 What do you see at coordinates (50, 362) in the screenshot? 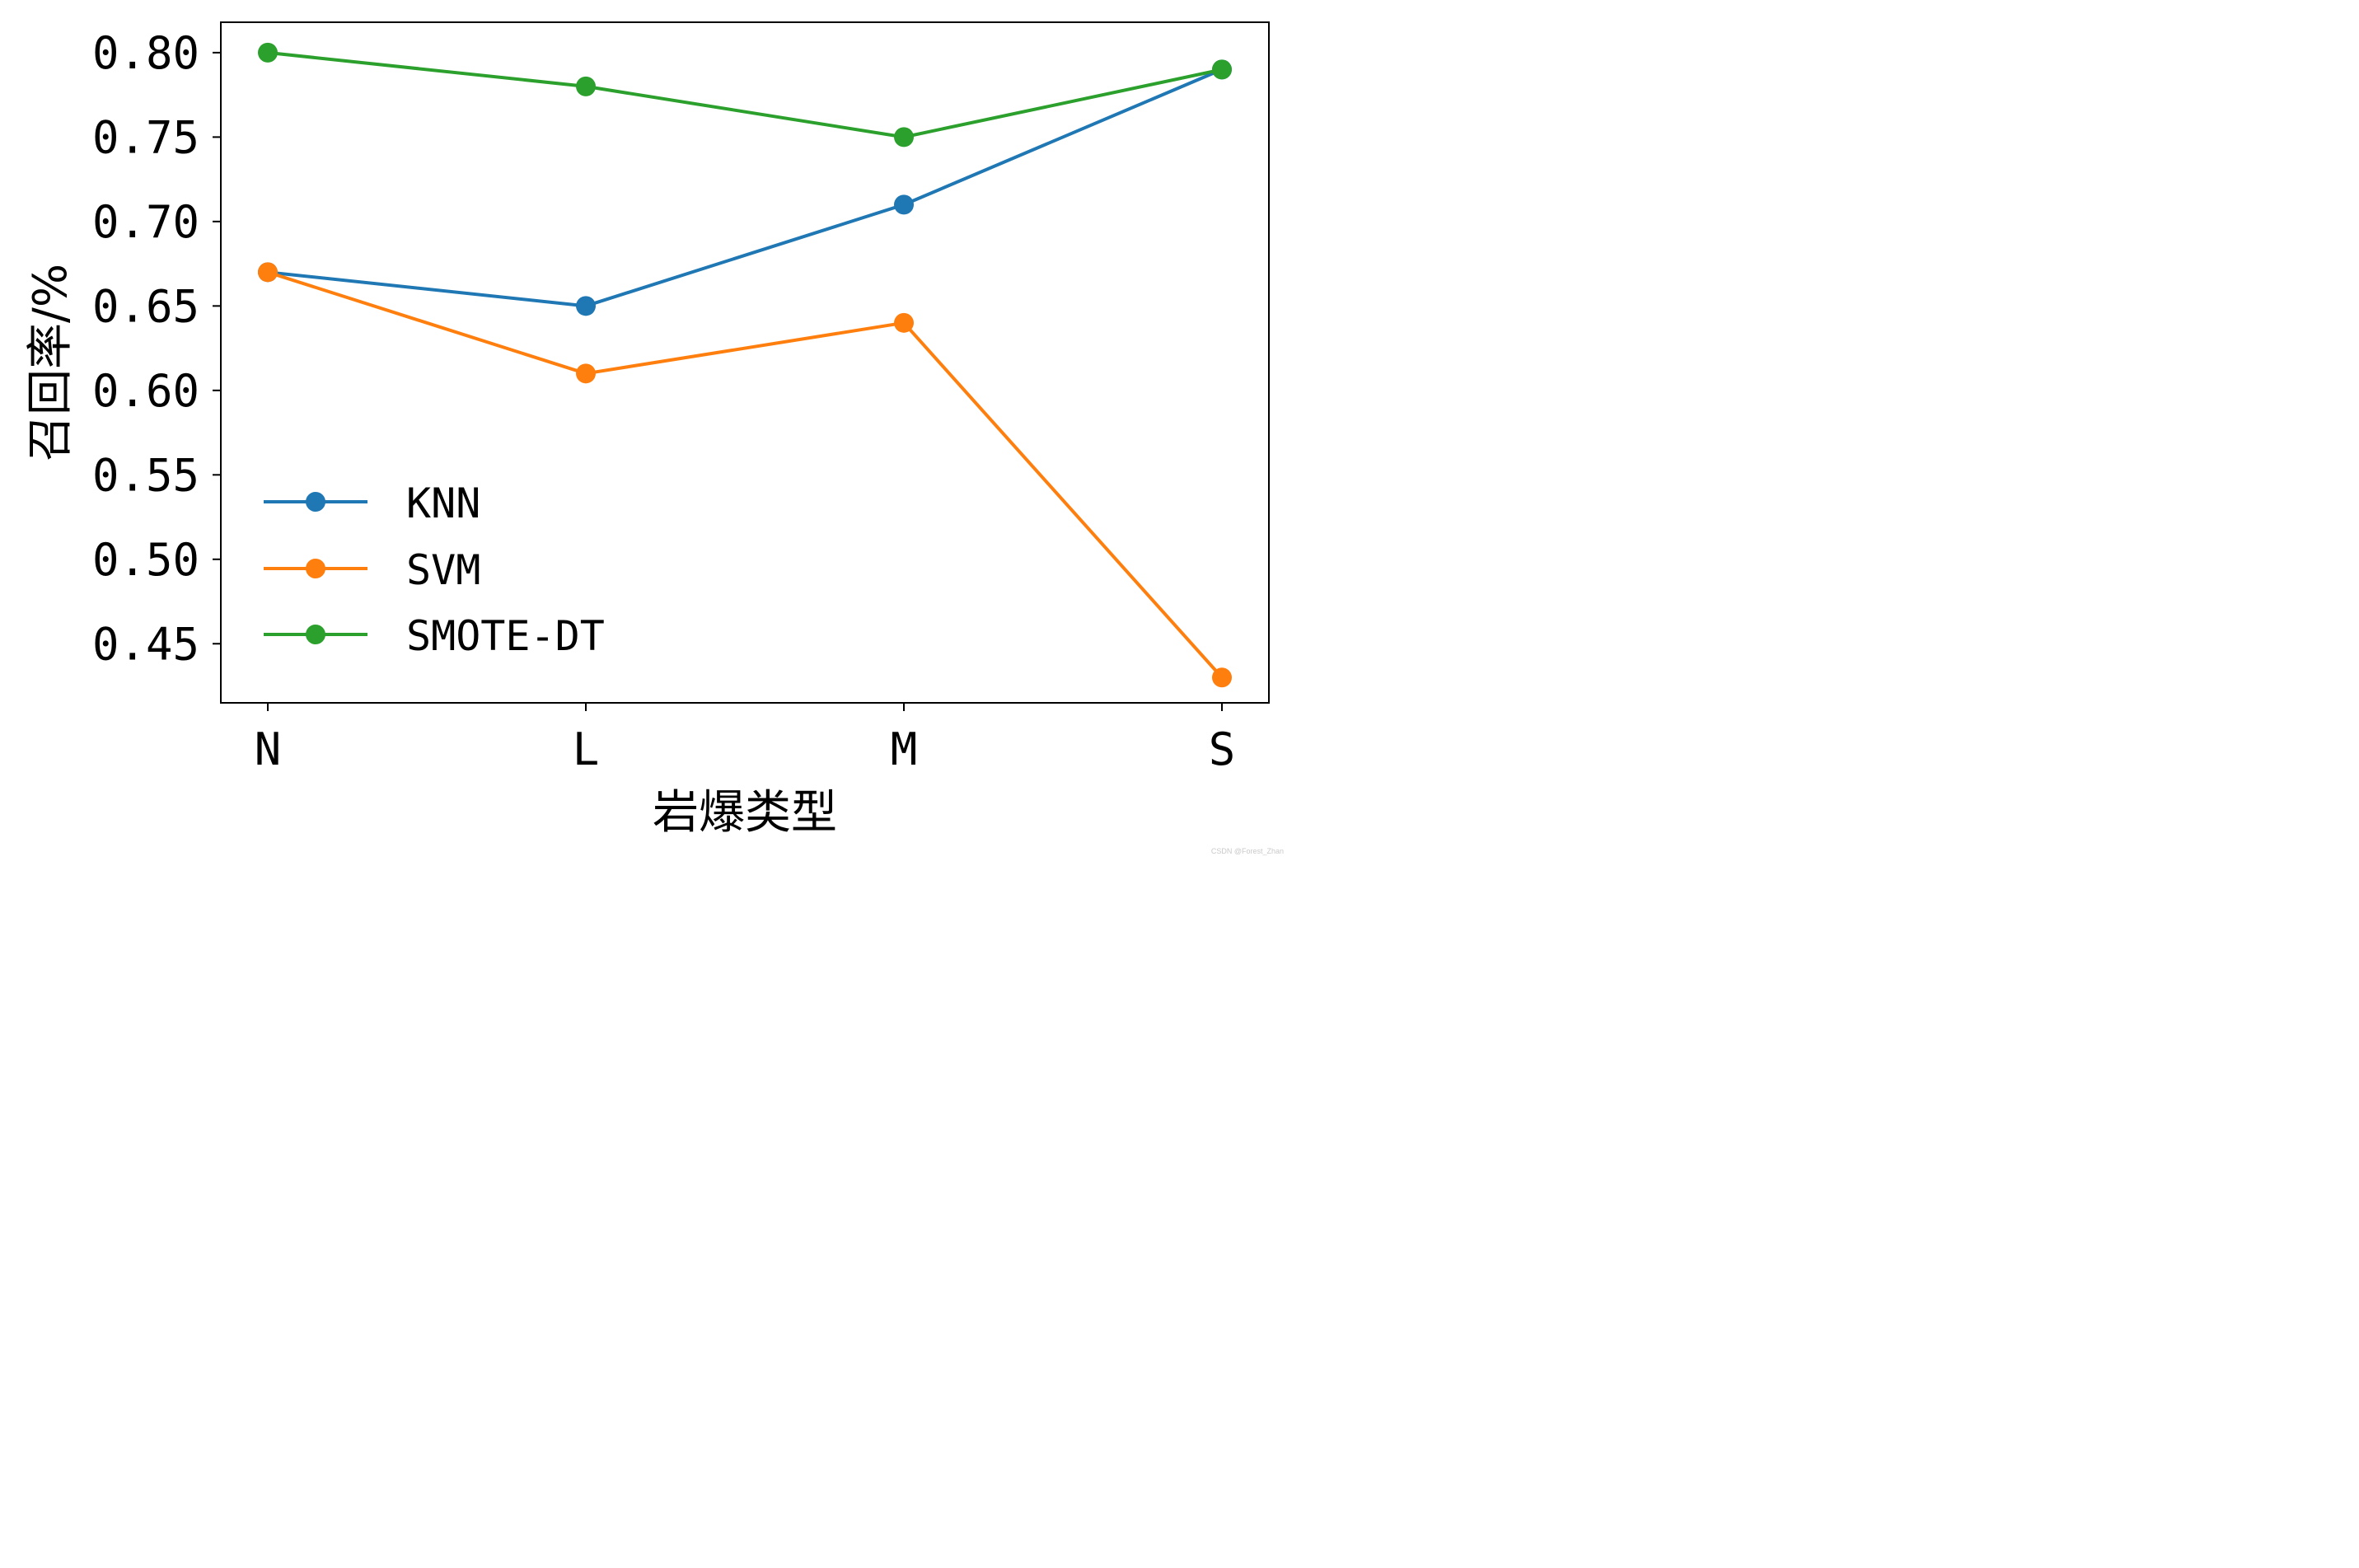
I see `y-axis-label: 召回率/%` at bounding box center [50, 362].